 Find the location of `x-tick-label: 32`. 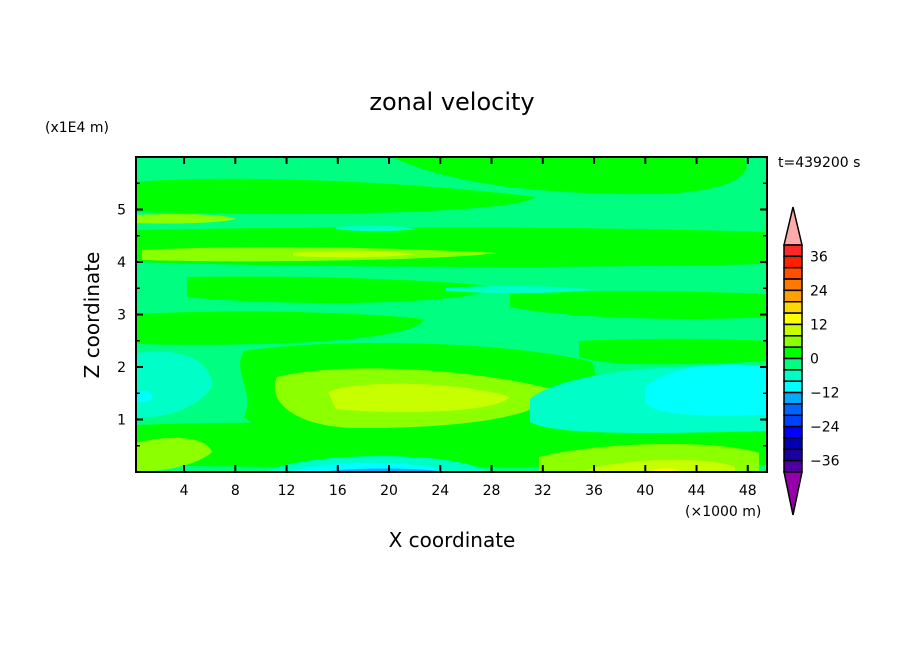

x-tick-label: 32 is located at coordinates (543, 491).